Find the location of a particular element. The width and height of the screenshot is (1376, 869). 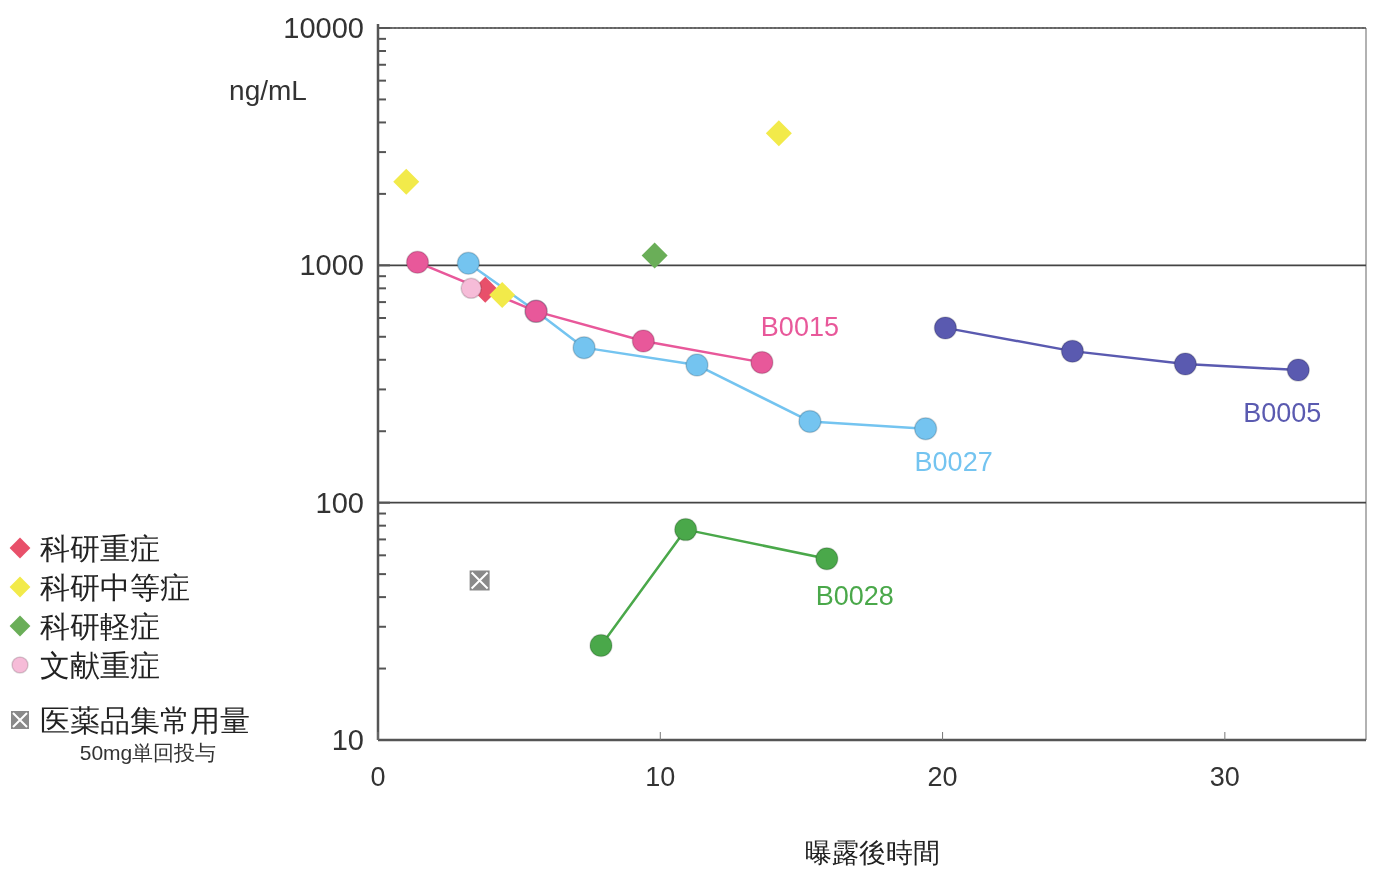

series-label: B0027 is located at coordinates (953, 461).